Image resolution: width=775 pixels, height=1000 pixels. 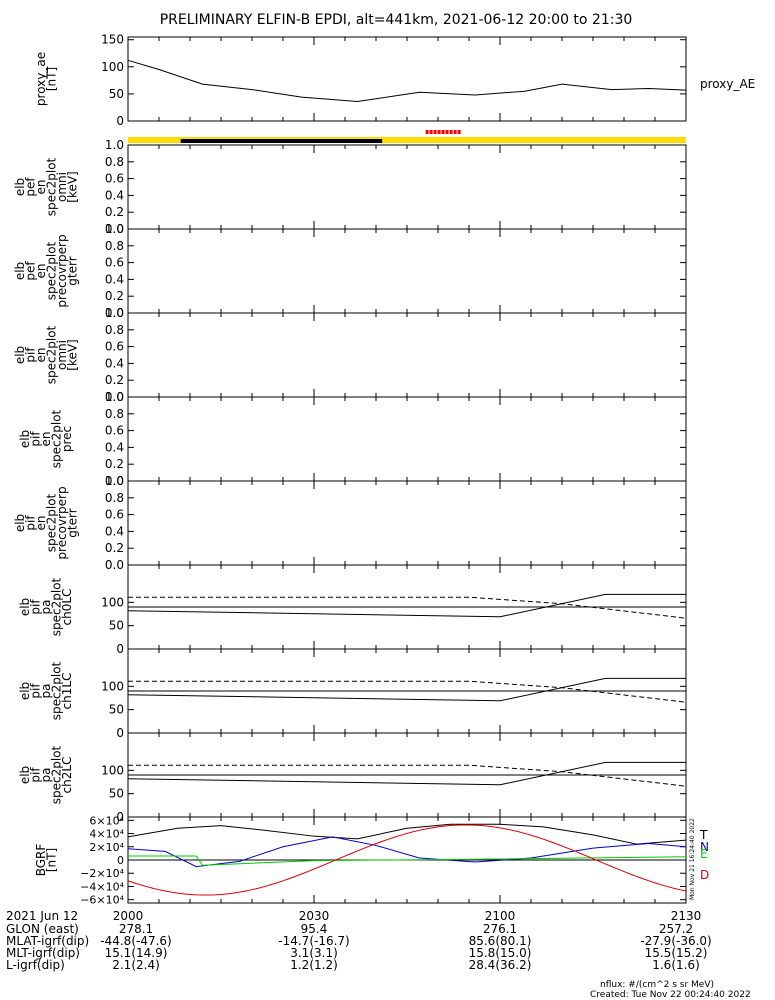 What do you see at coordinates (41, 860) in the screenshot?
I see `y-axis-label-line: BGRF` at bounding box center [41, 860].